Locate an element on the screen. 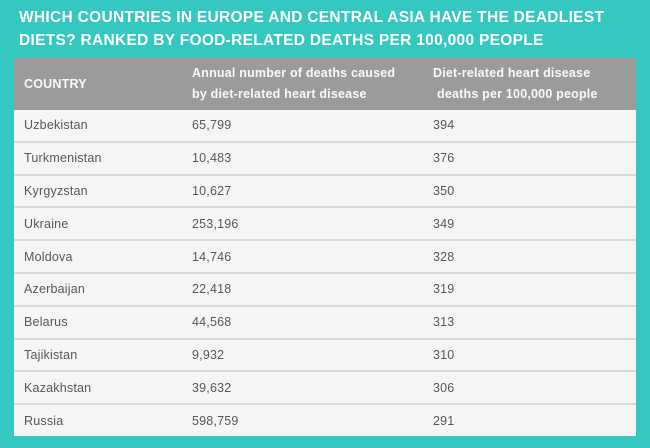 This screenshot has height=448, width=650. table-row: Uzbekistan 65,799 394 is located at coordinates (325, 125).